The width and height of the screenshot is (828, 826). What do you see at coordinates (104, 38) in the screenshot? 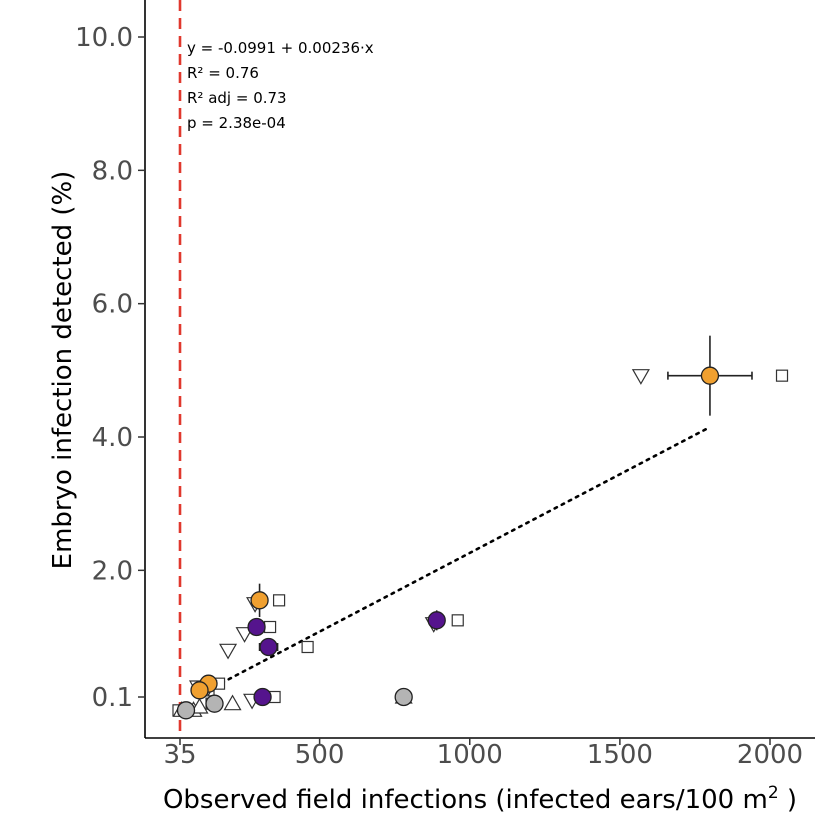
I see `y-tick-label: 10.0` at bounding box center [104, 38].